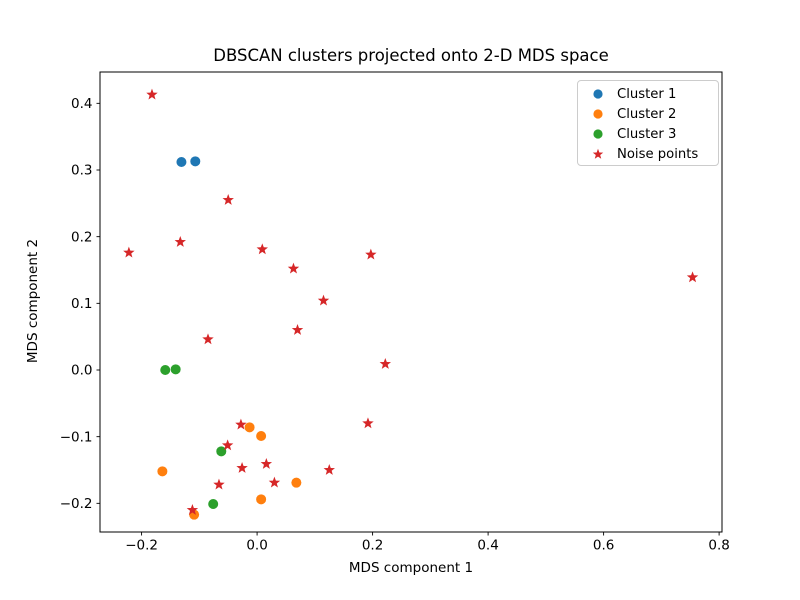  I want to click on y-tick-label: 0.1, so click(81, 304).